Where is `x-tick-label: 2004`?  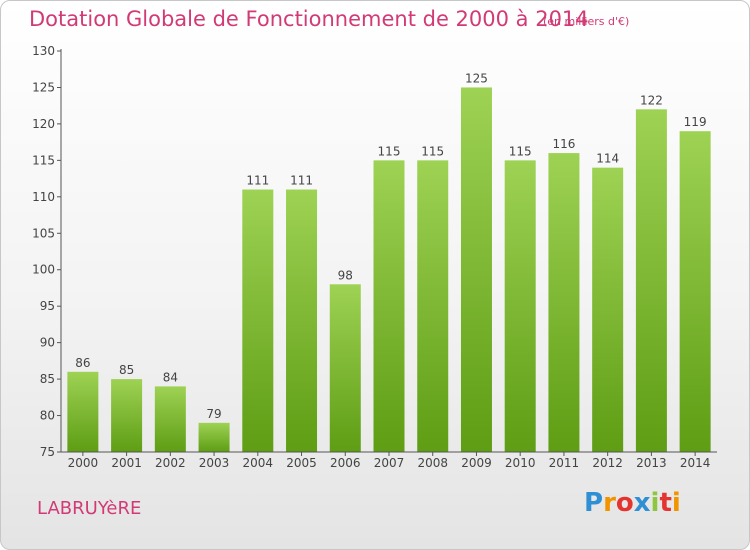
x-tick-label: 2004 is located at coordinates (258, 463).